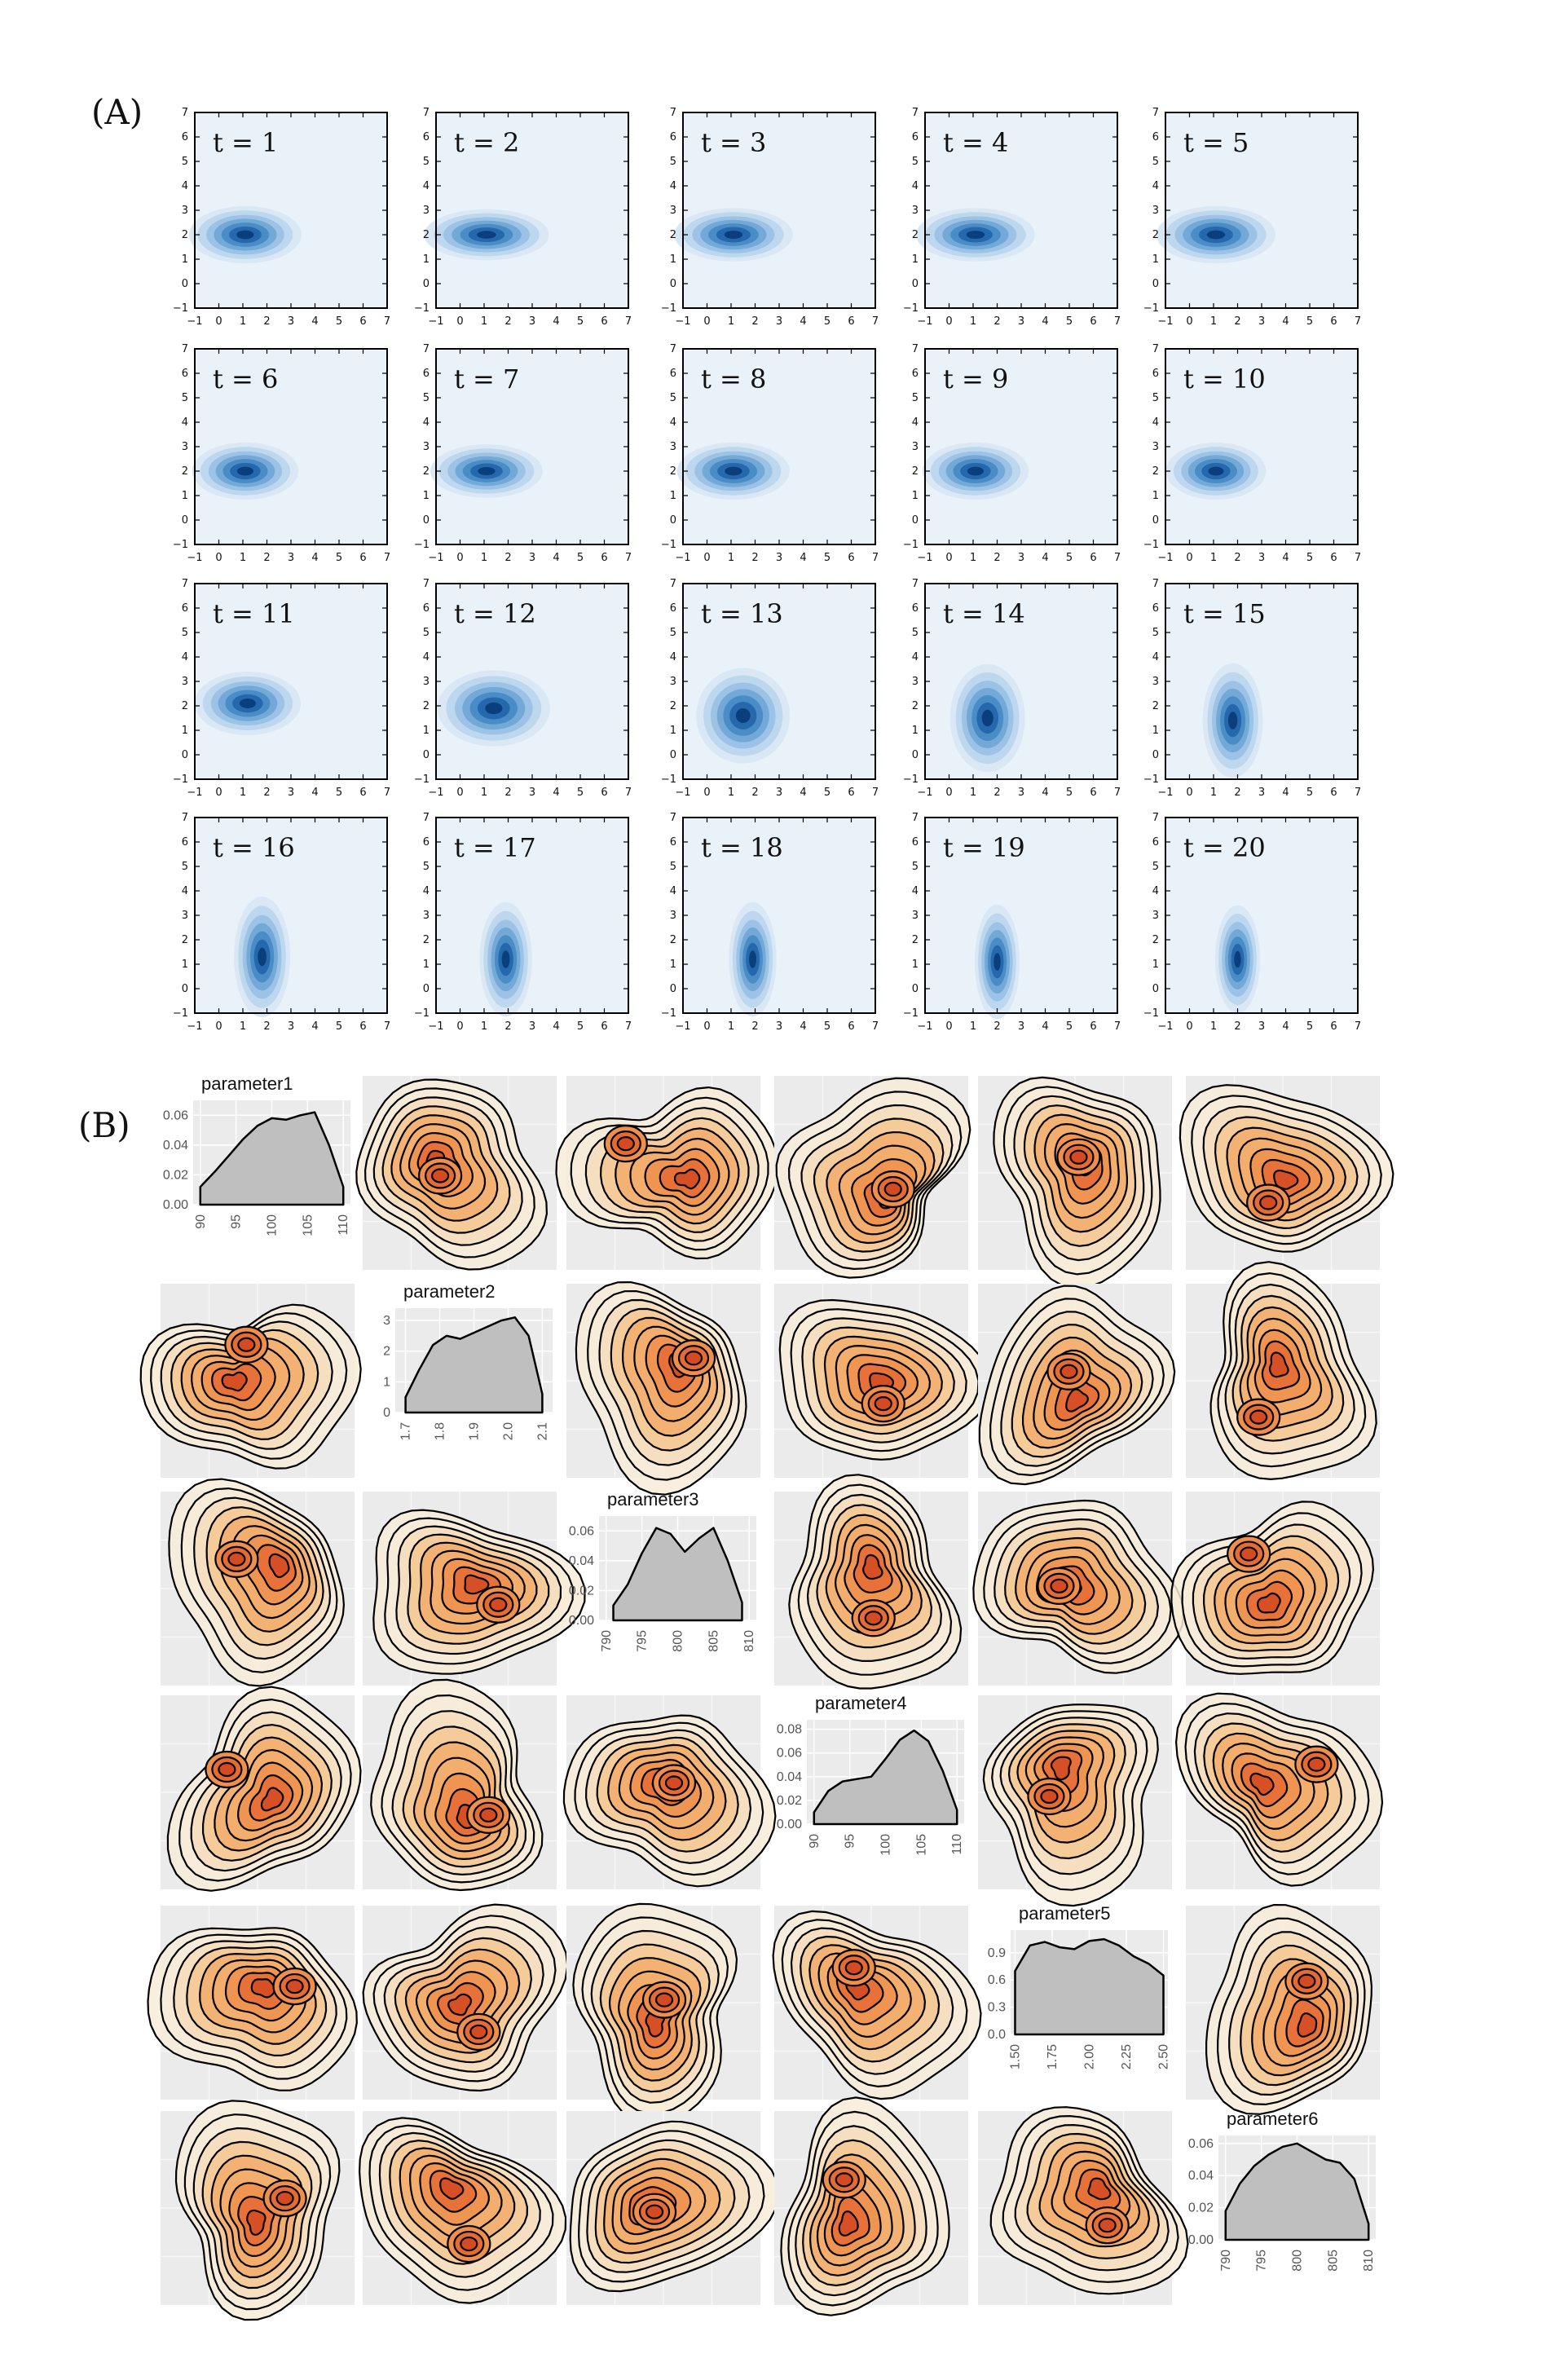 The height and width of the screenshot is (2380, 1542). What do you see at coordinates (984, 613) in the screenshot?
I see `frame-time-label: t = 14` at bounding box center [984, 613].